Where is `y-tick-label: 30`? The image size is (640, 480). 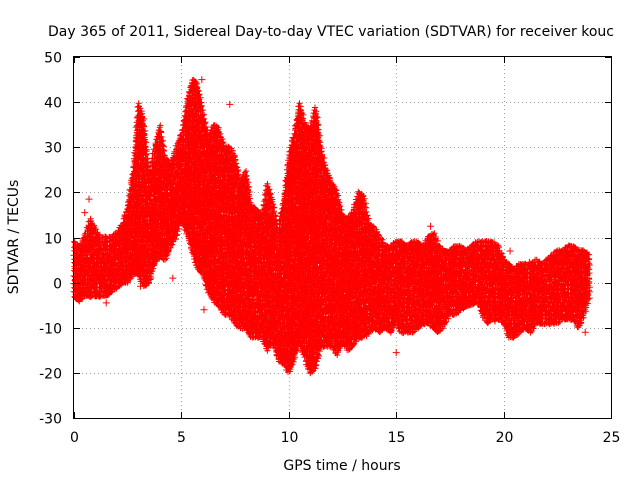
y-tick-label: 30 is located at coordinates (53, 149).